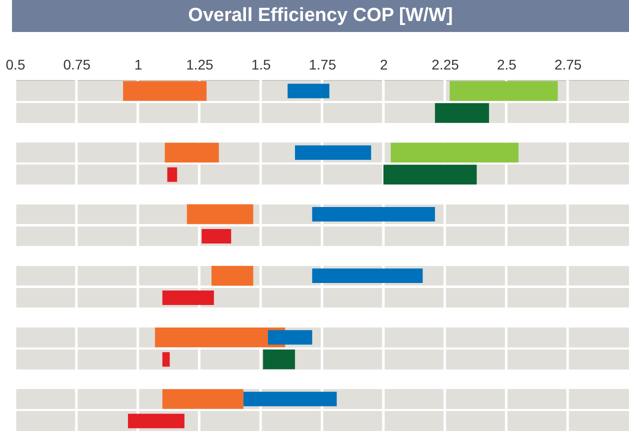 This screenshot has width=629, height=436. I want to click on x-tick-label: 2.5, so click(506, 64).